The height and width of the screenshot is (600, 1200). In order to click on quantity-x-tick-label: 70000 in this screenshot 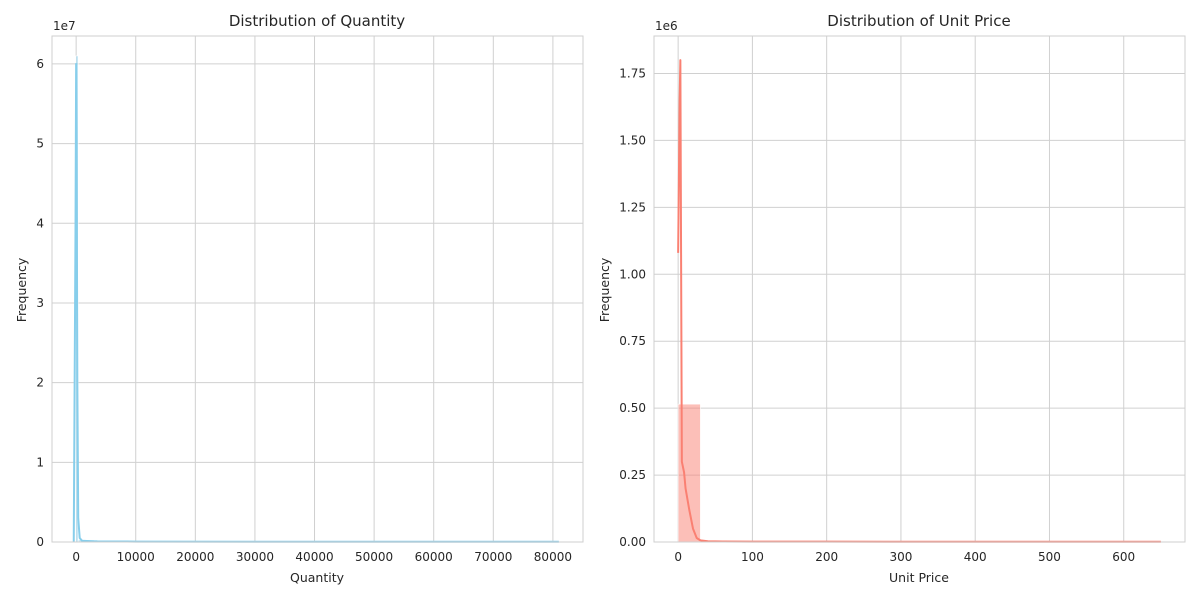, I will do `click(493, 557)`.